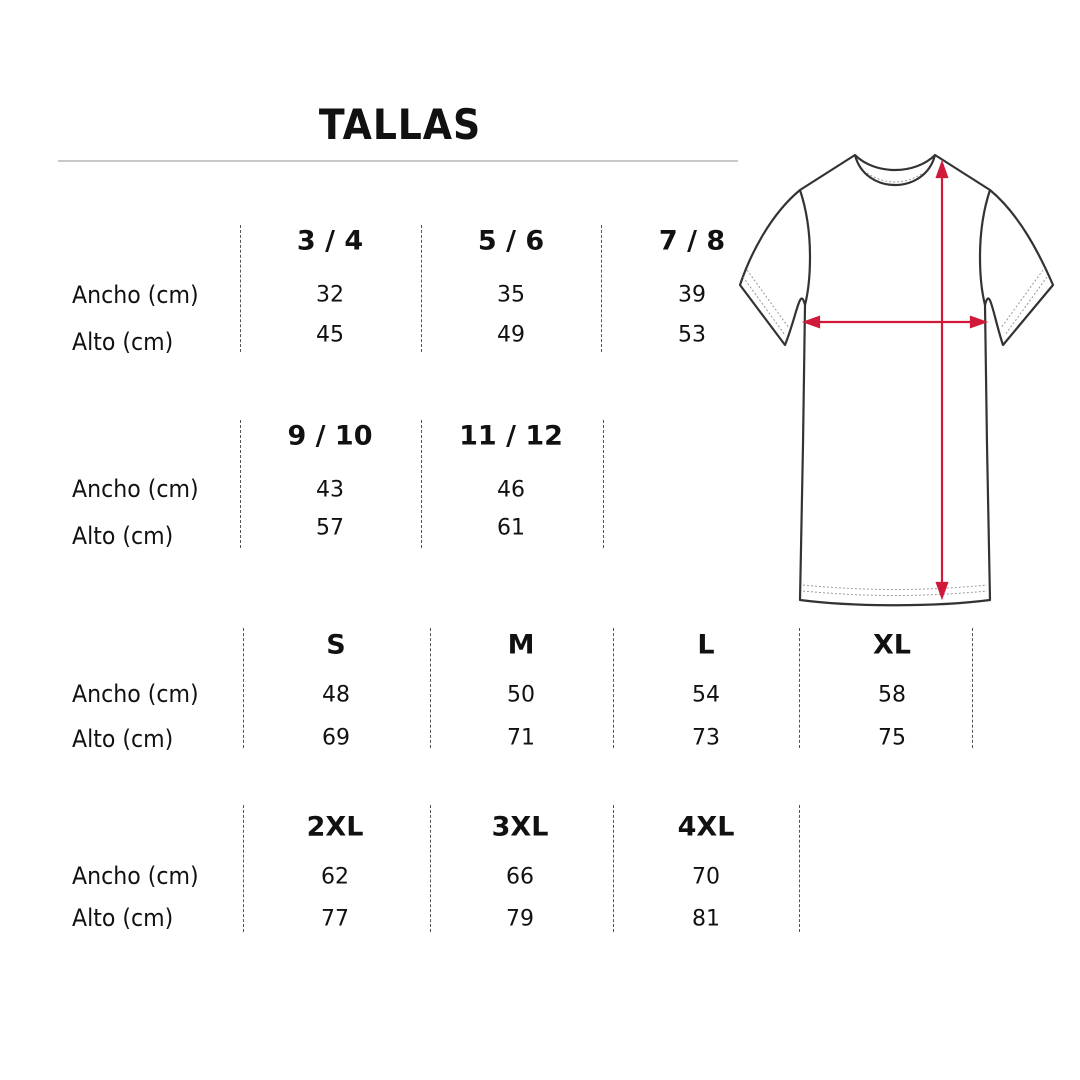 The width and height of the screenshot is (1080, 1080). Describe the element at coordinates (520, 827) in the screenshot. I see `size-header: 3XL` at that location.